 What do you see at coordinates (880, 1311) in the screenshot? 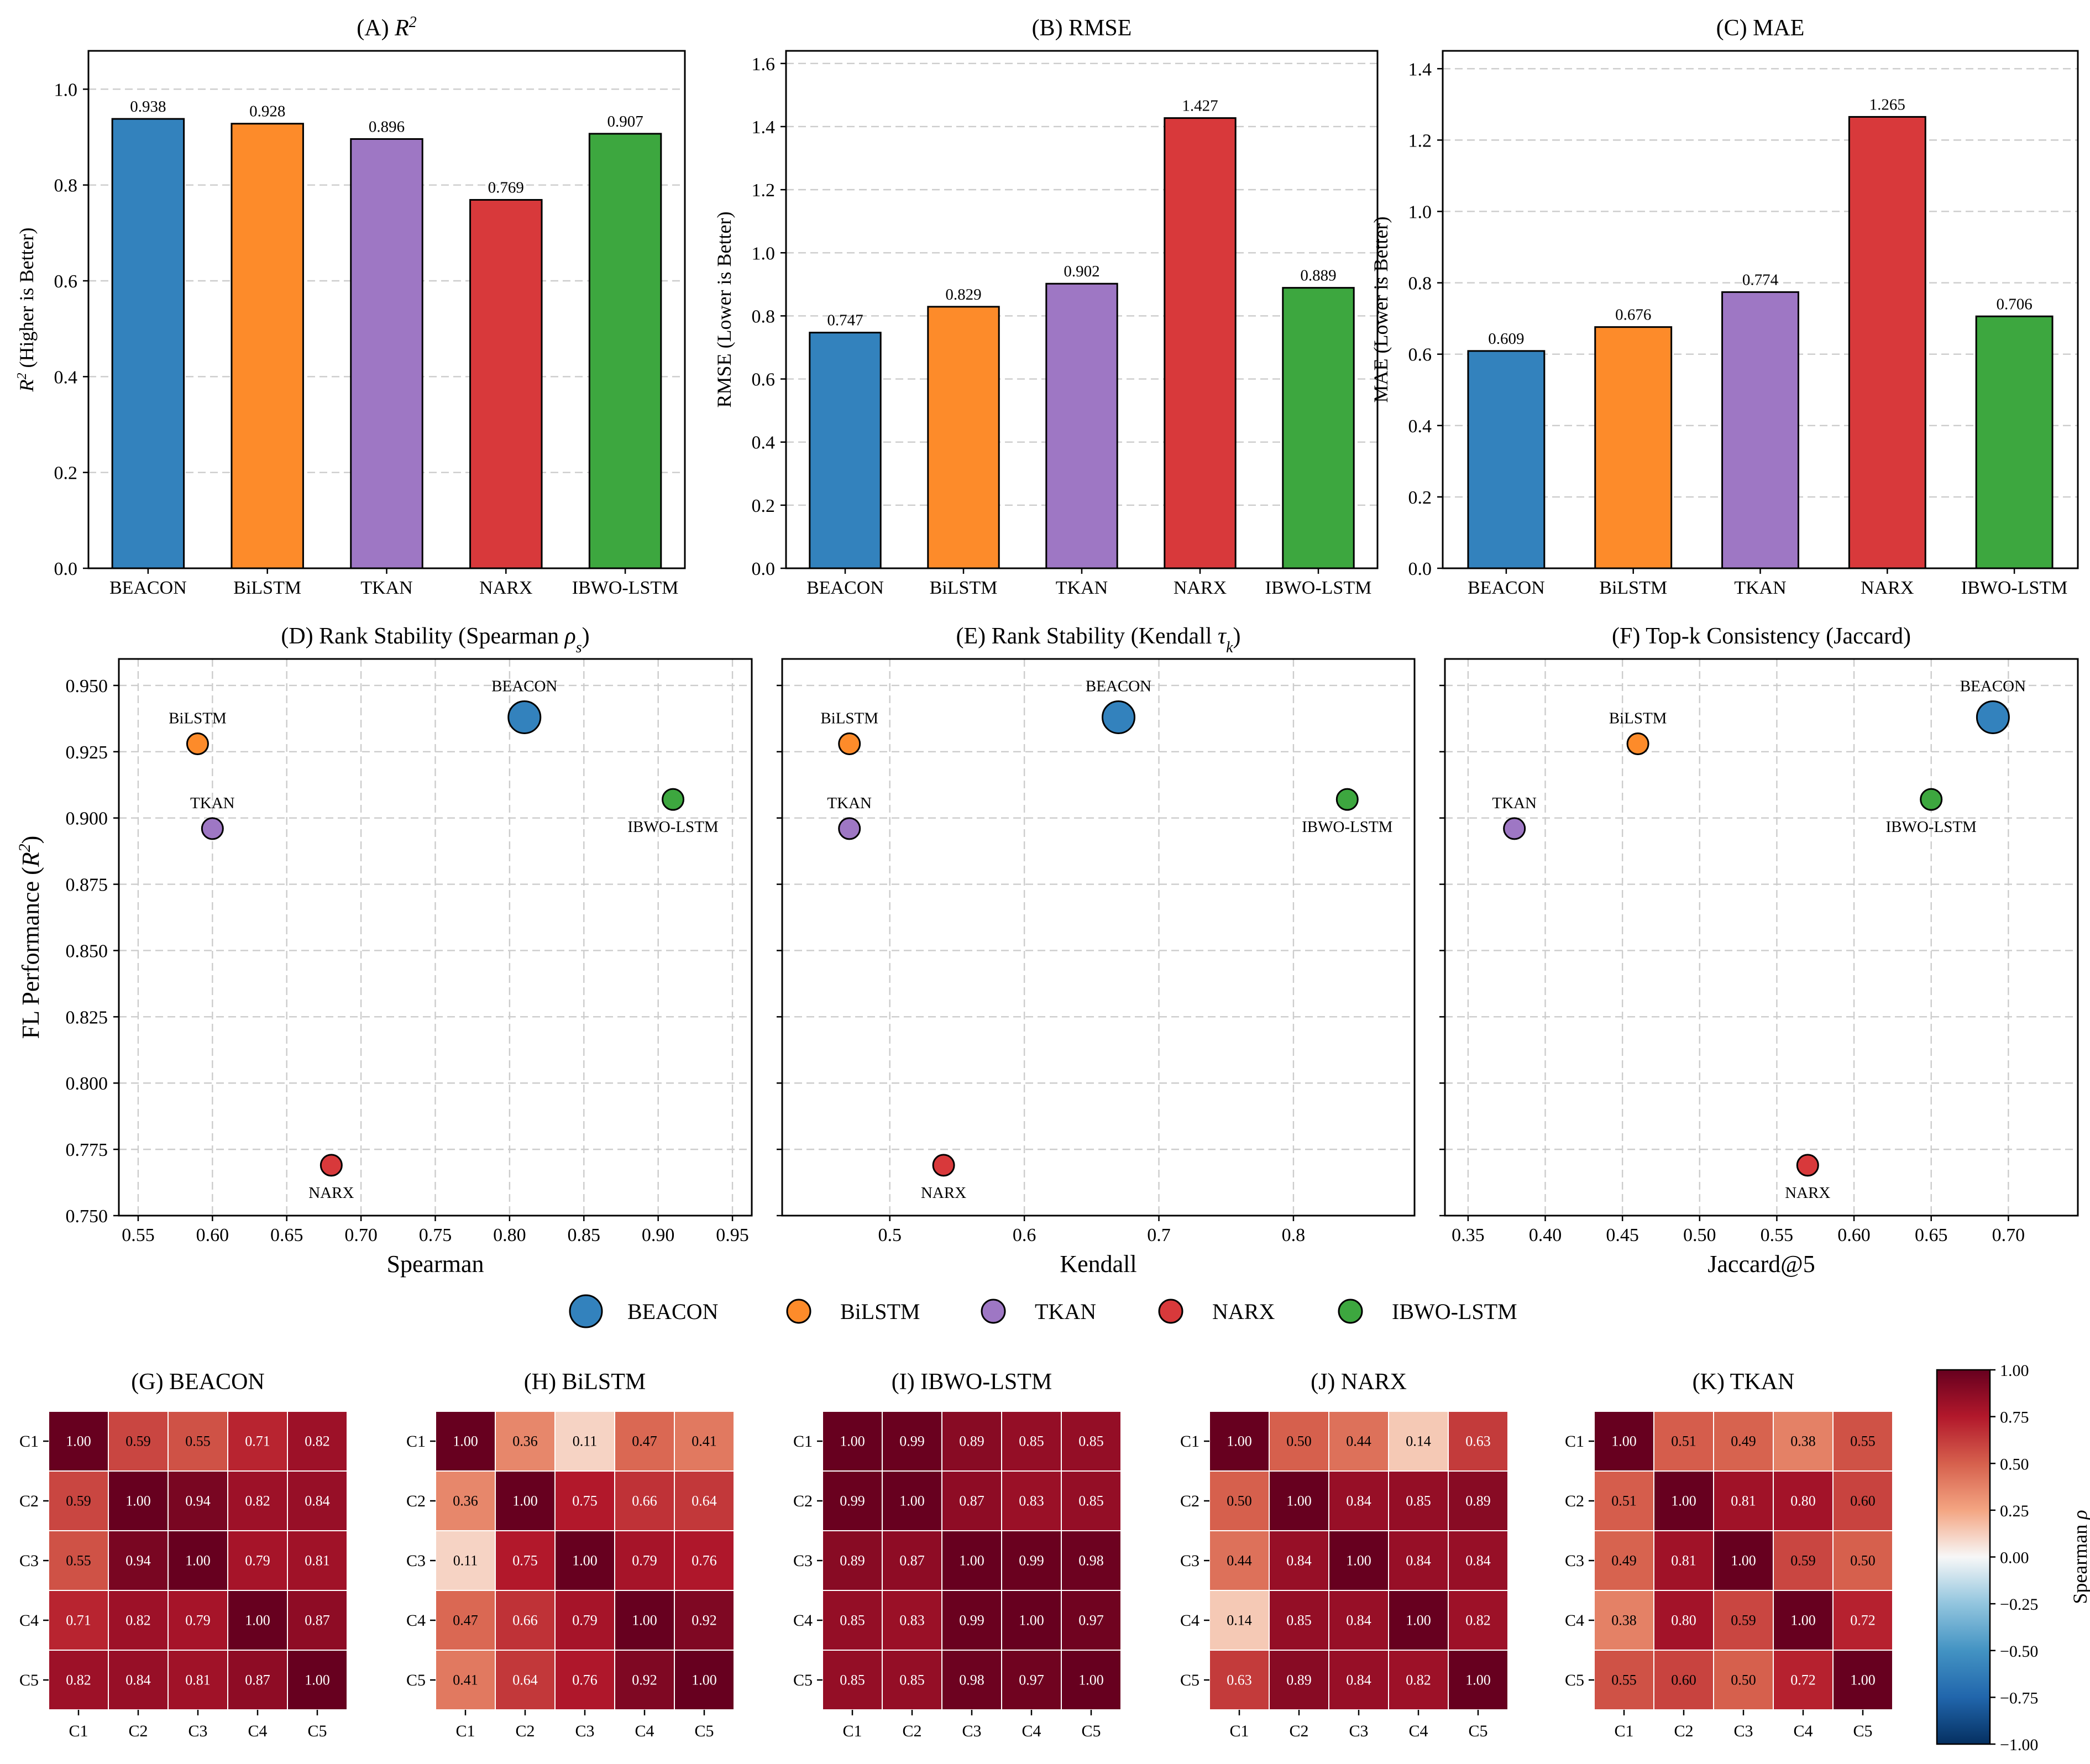
I see `legend-label: BiLSTM` at bounding box center [880, 1311].